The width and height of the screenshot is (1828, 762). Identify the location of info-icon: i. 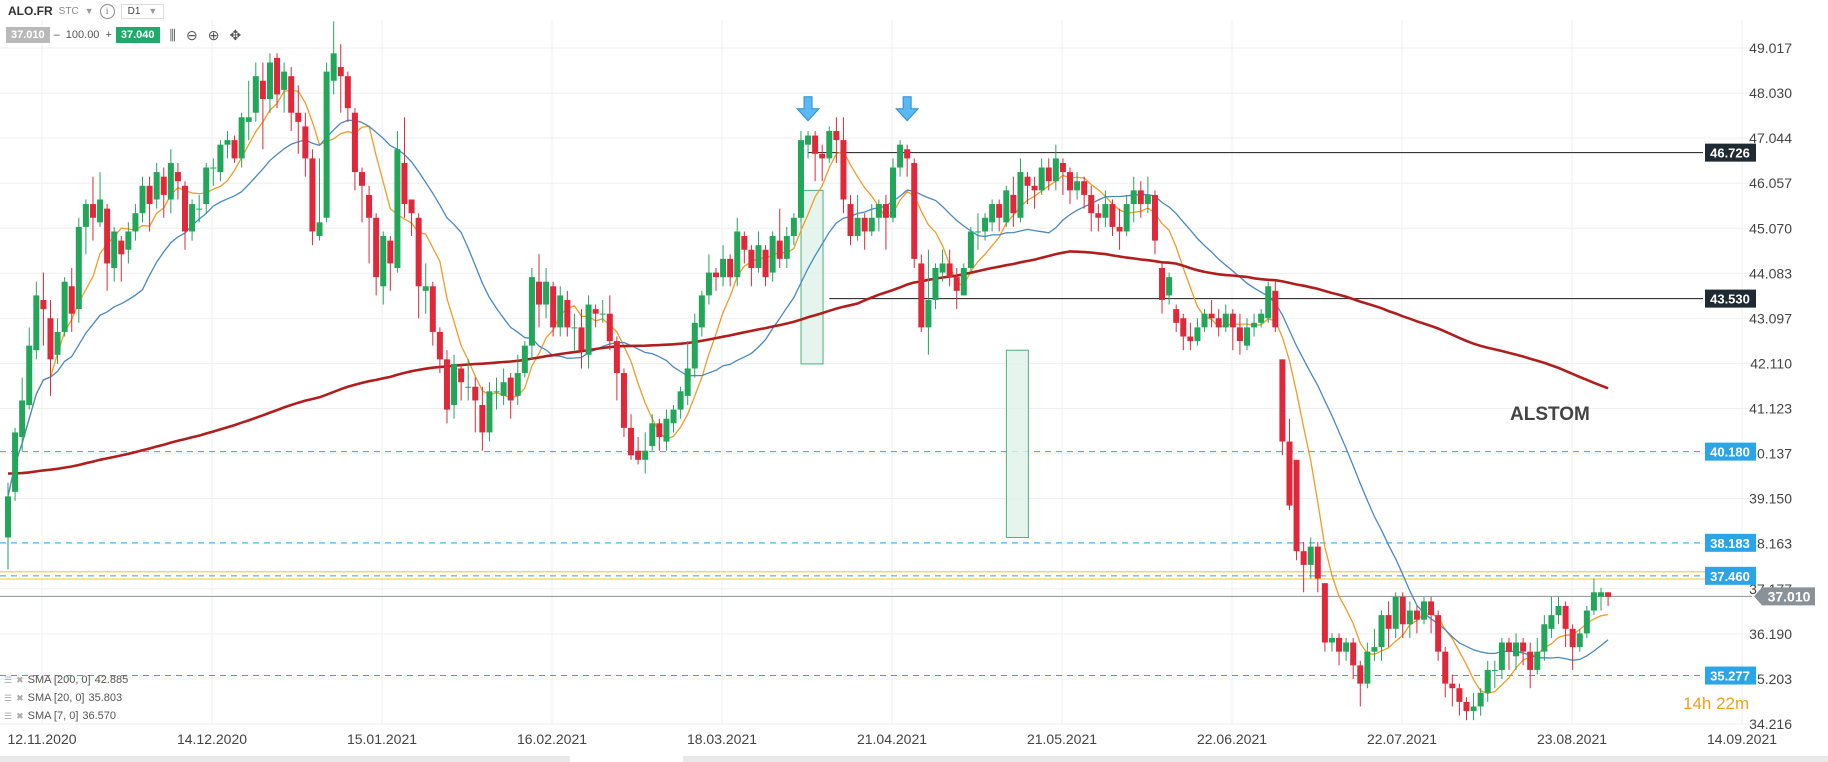
(107, 11).